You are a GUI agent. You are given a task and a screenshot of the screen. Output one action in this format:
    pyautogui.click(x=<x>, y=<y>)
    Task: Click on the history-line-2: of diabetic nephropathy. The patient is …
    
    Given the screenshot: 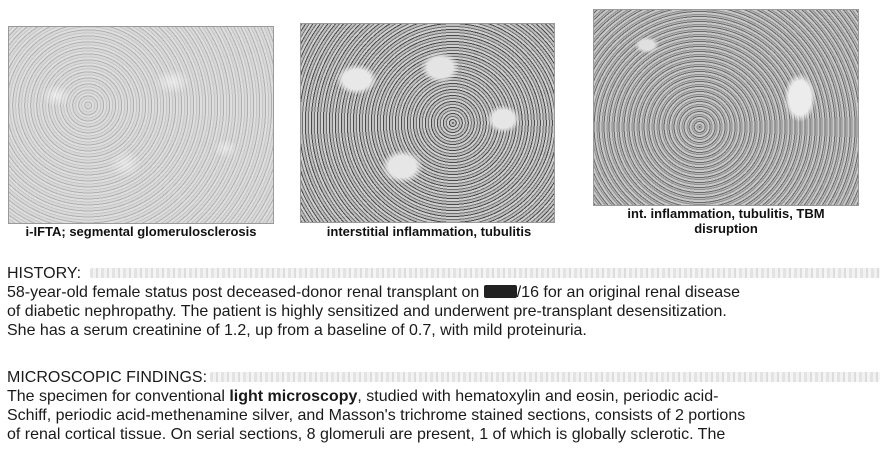 What is the action you would take?
    pyautogui.click(x=367, y=311)
    